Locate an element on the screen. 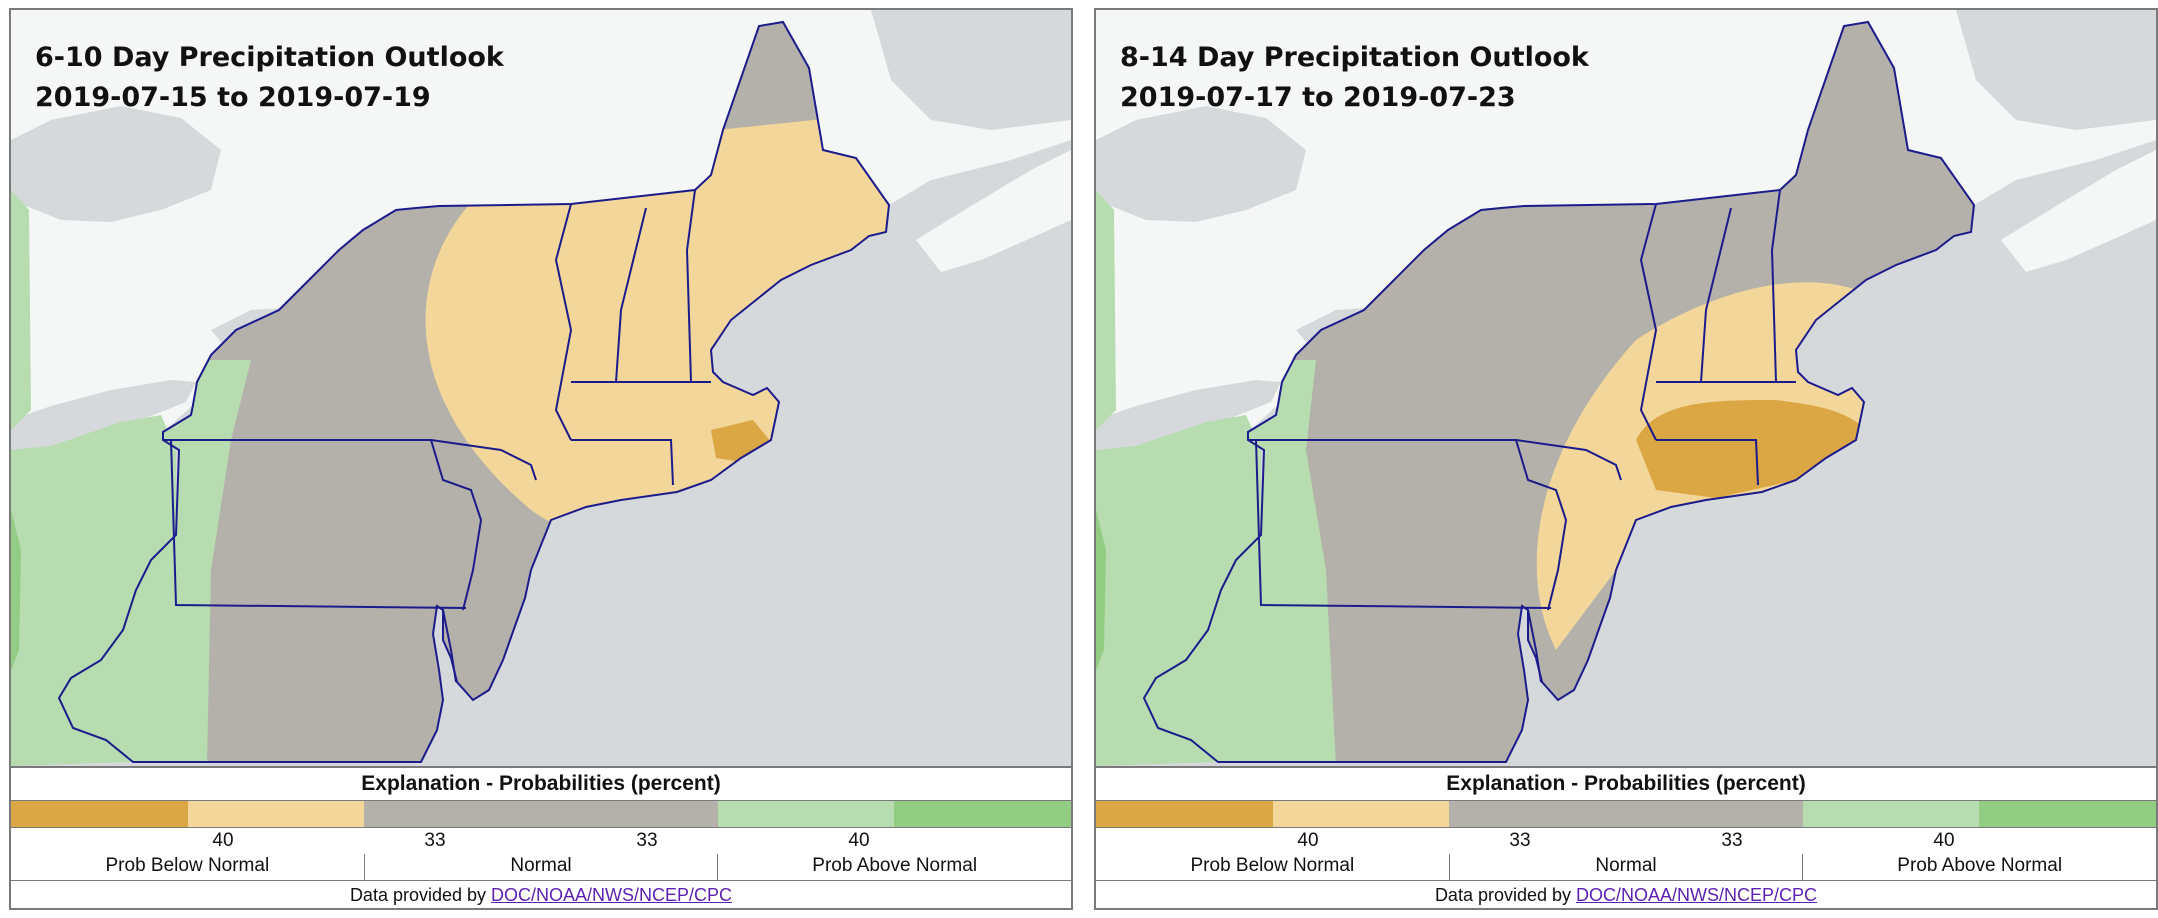 The width and height of the screenshot is (2158, 918). map-title: 8-14 Day Precipitation Outlook is located at coordinates (1354, 57).